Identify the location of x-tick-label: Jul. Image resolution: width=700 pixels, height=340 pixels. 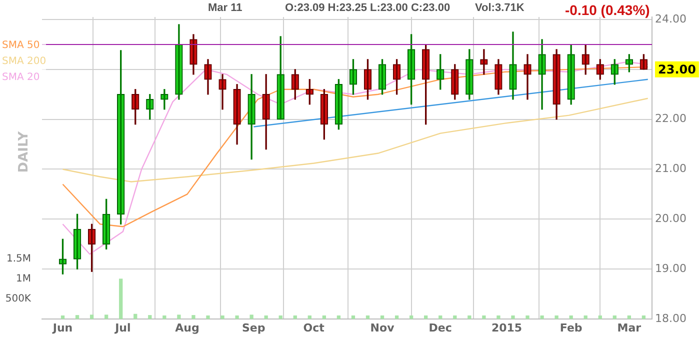
(122, 327).